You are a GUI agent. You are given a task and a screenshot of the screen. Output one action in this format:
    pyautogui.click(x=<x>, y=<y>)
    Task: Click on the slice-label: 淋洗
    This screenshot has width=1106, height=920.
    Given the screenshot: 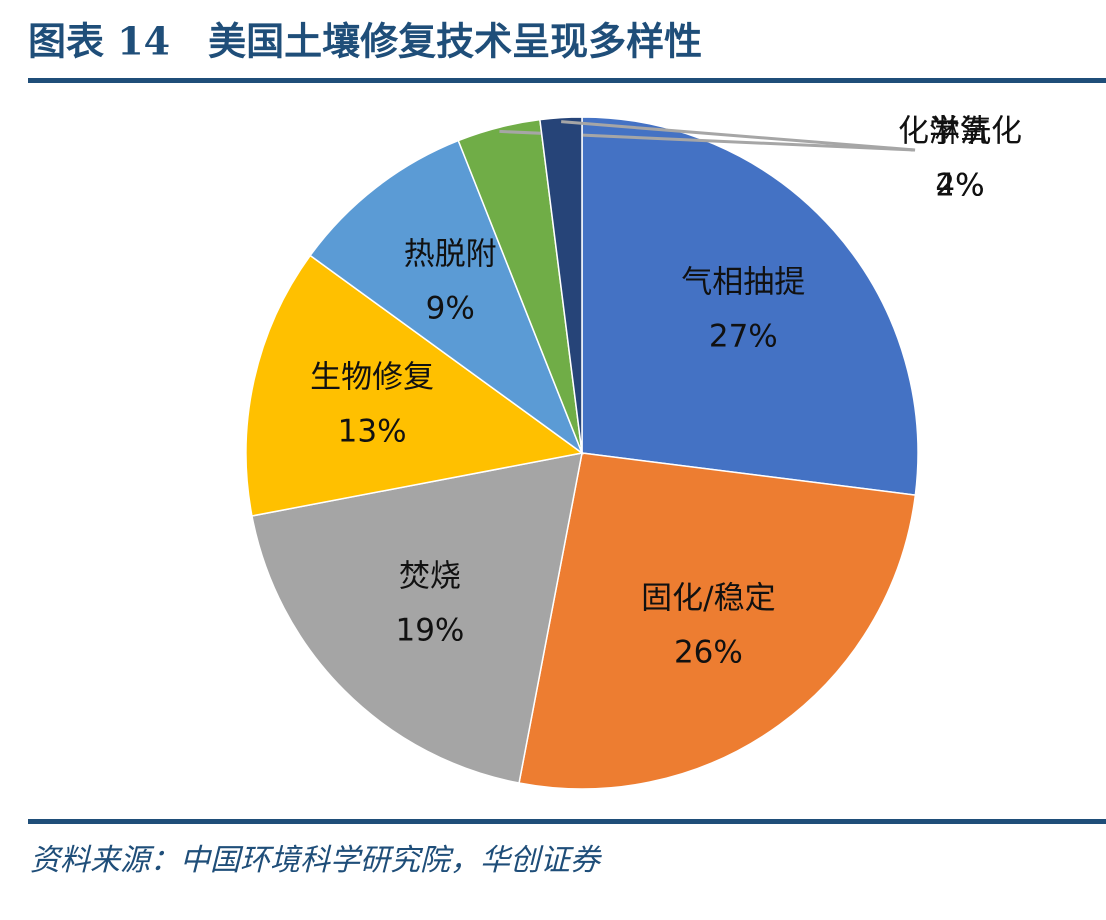 What is the action you would take?
    pyautogui.click(x=960, y=132)
    